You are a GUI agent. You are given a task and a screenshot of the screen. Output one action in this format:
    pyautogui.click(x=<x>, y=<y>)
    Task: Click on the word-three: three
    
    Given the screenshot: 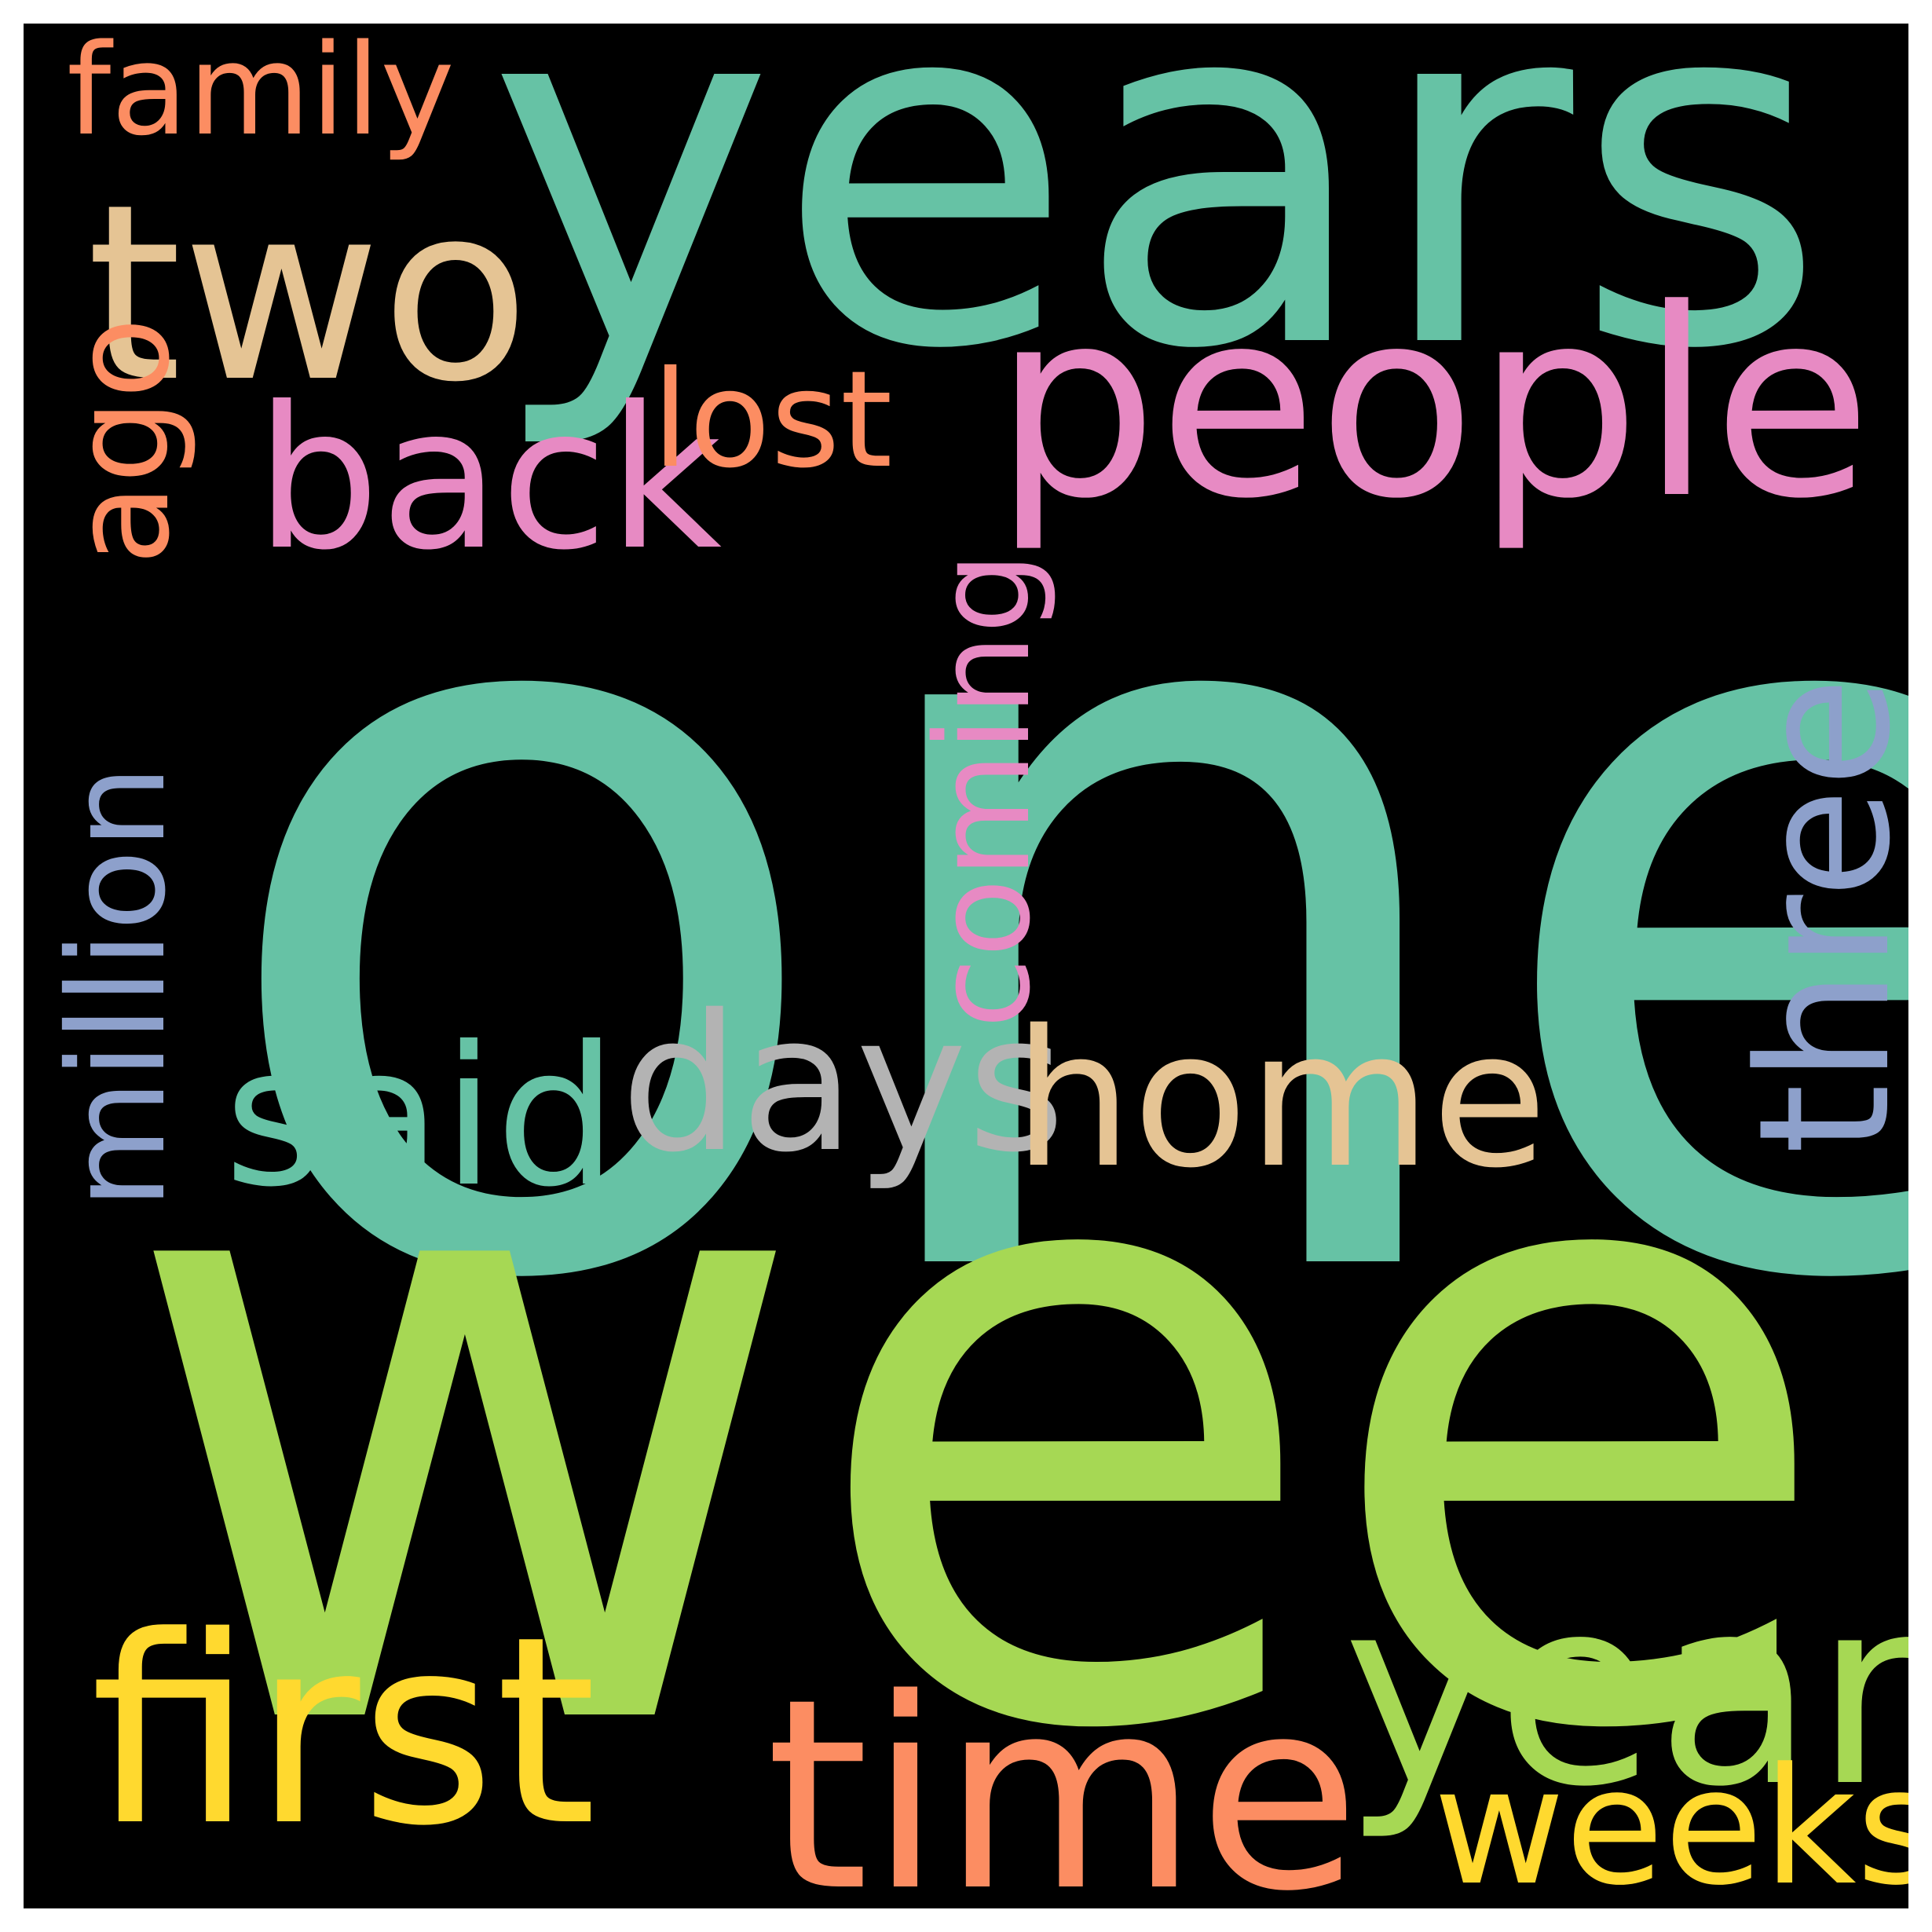 What is the action you would take?
    pyautogui.click(x=1815, y=915)
    